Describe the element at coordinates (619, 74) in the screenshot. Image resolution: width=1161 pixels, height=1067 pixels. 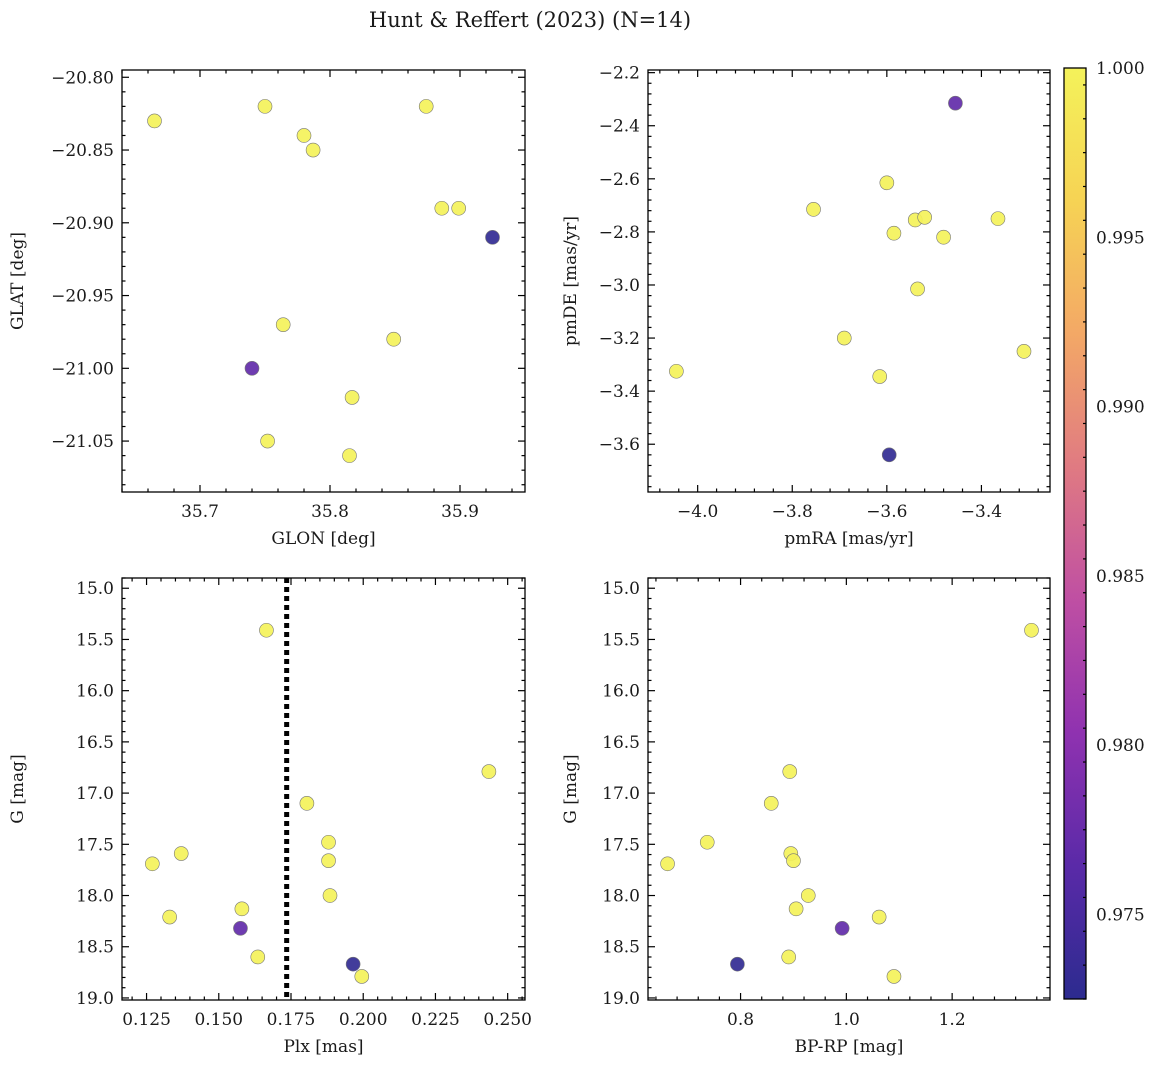
I see `y-tick-label: −2.2` at that location.